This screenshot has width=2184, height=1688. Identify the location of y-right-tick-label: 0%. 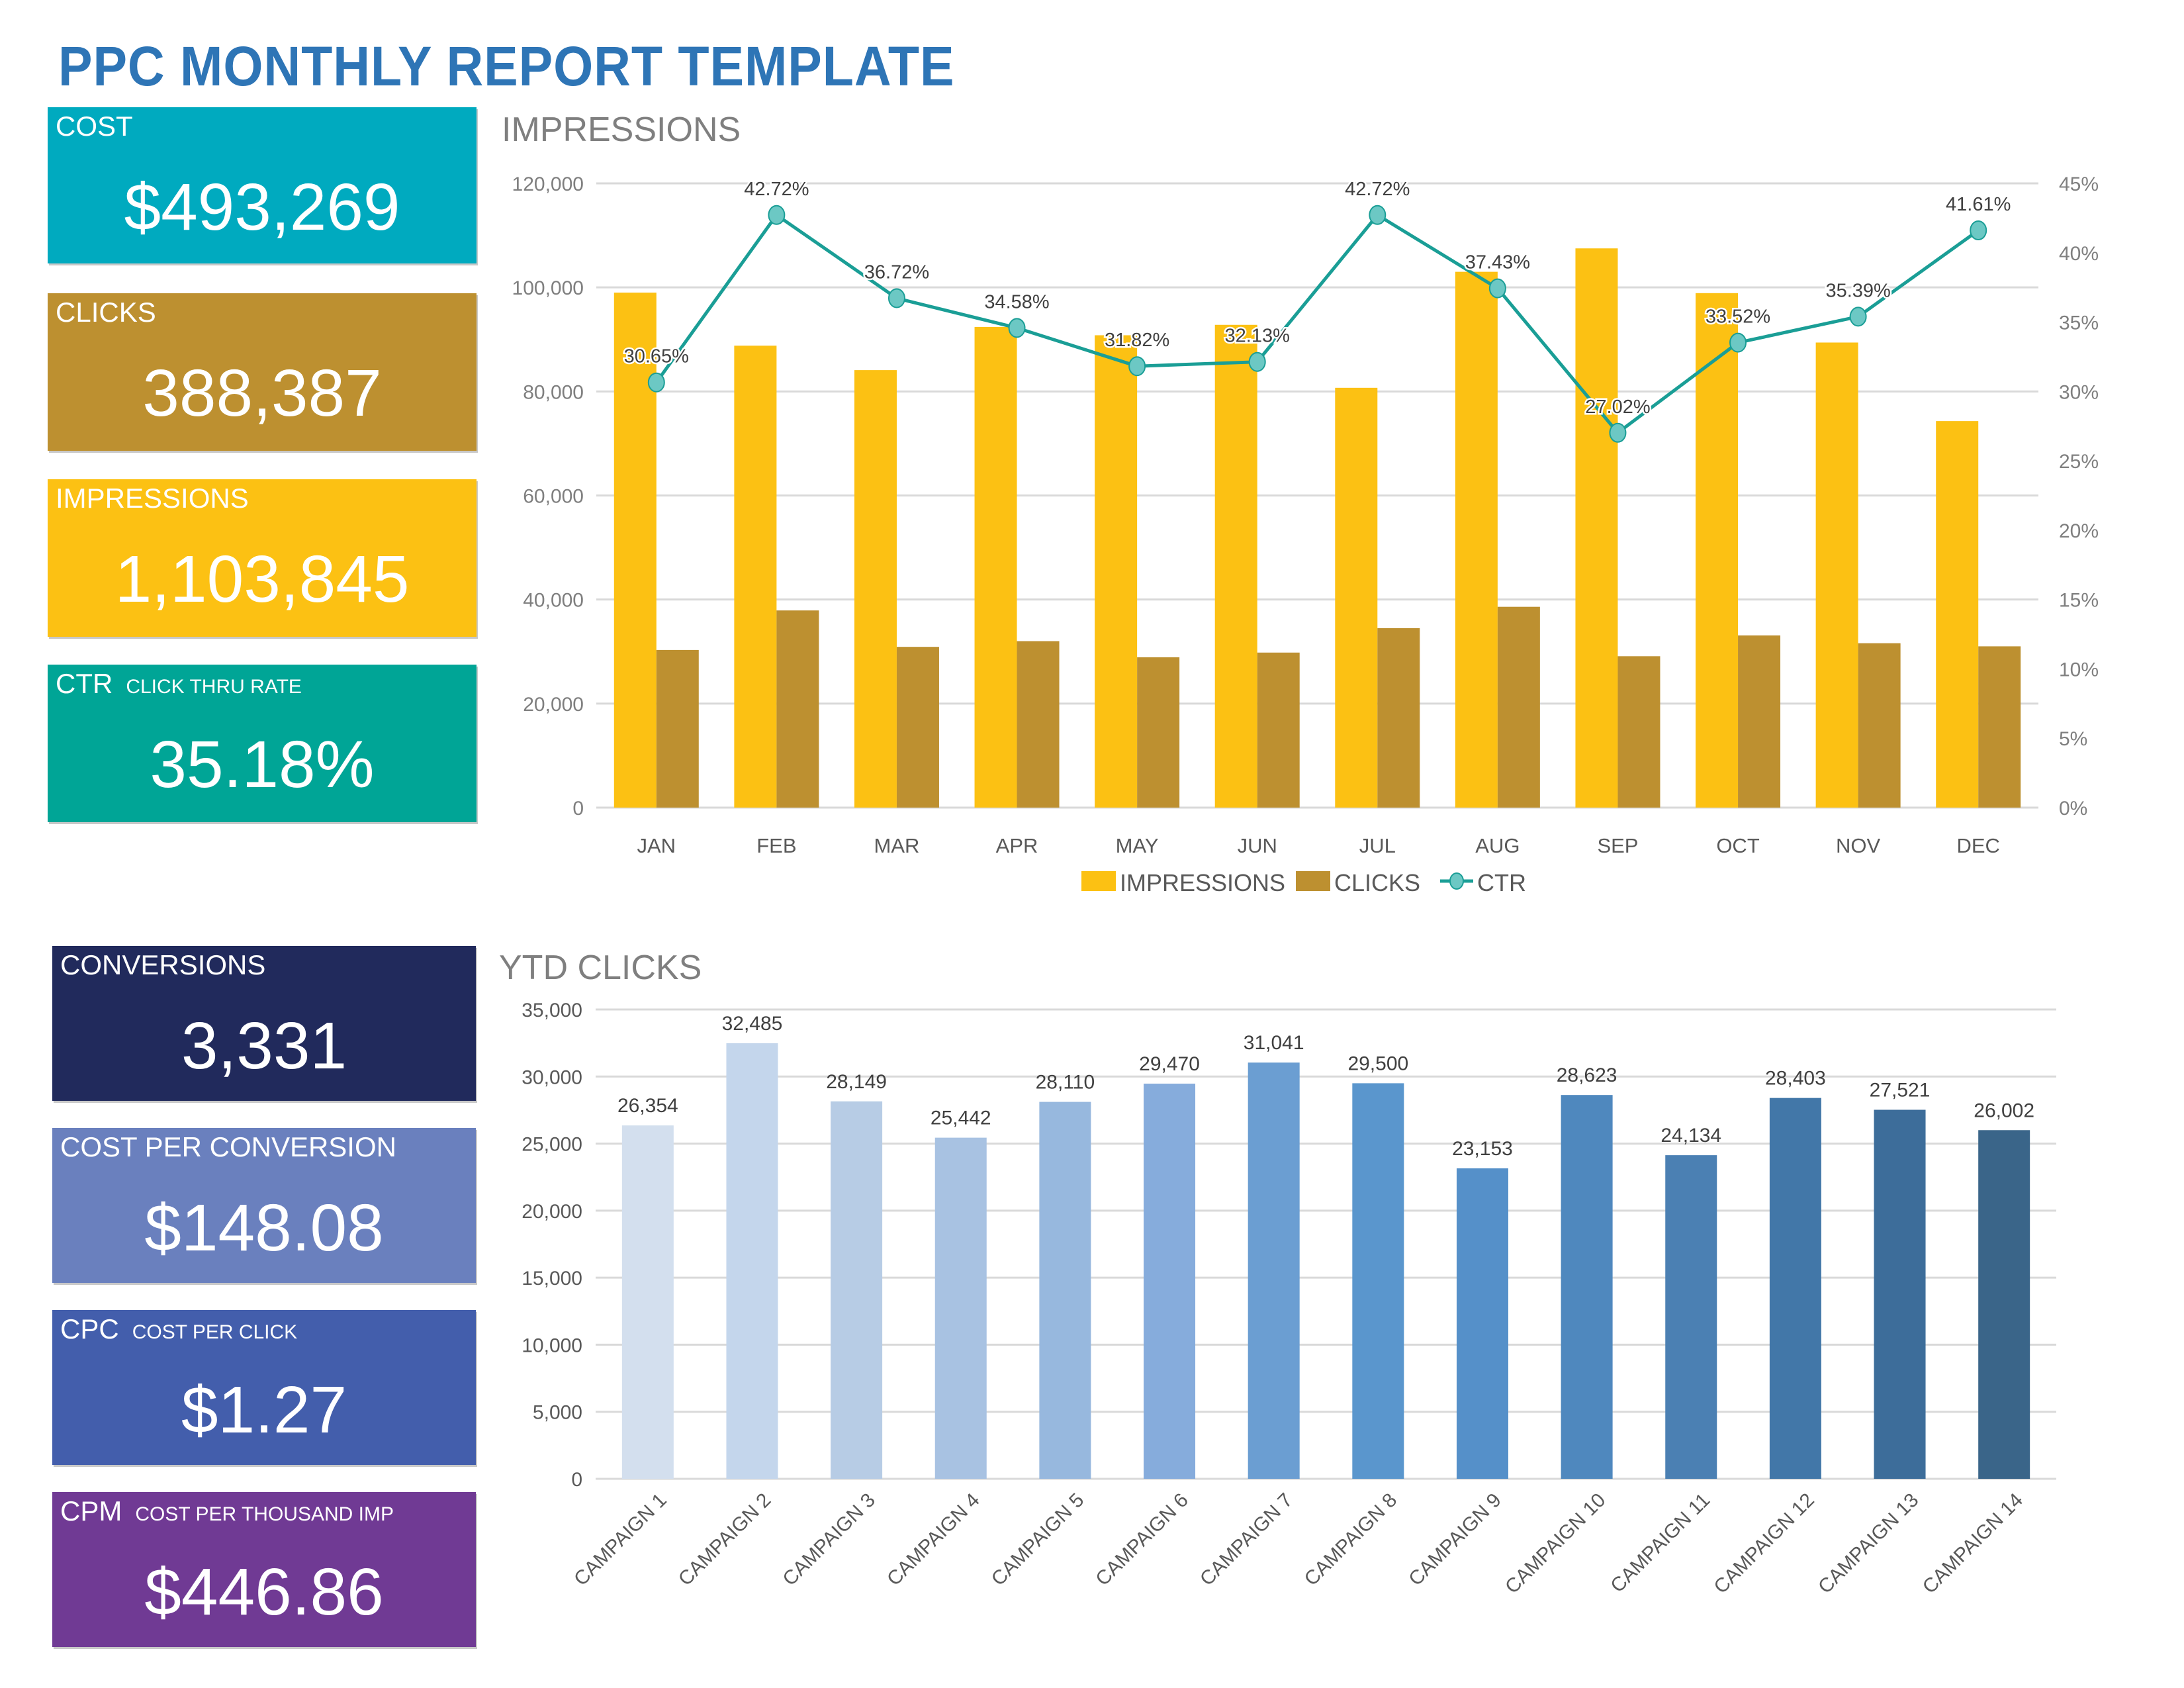
(2073, 809).